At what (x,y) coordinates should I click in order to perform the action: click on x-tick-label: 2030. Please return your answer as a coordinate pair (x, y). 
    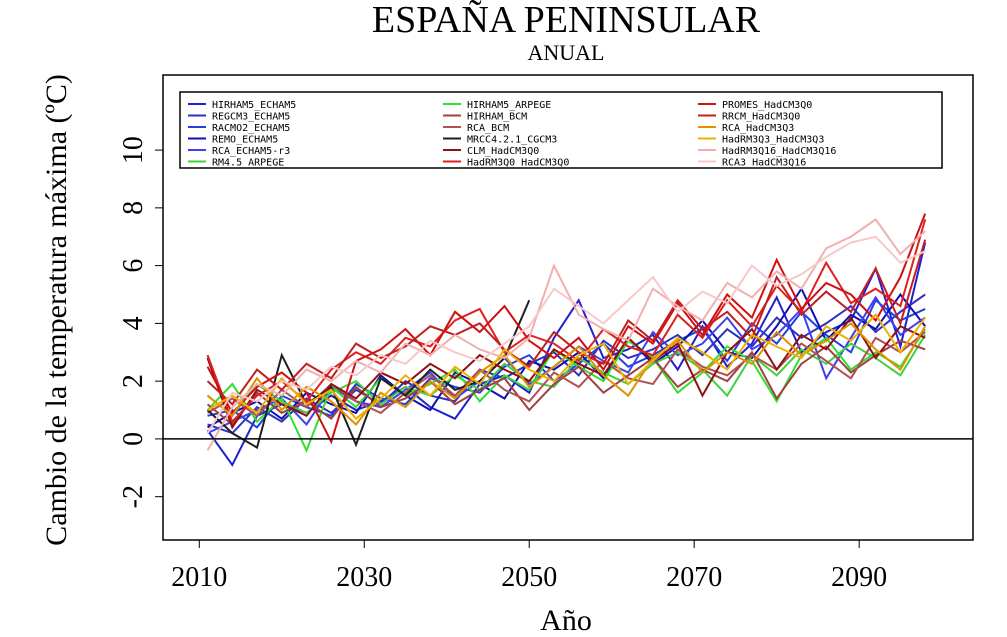
    Looking at the image, I should click on (364, 577).